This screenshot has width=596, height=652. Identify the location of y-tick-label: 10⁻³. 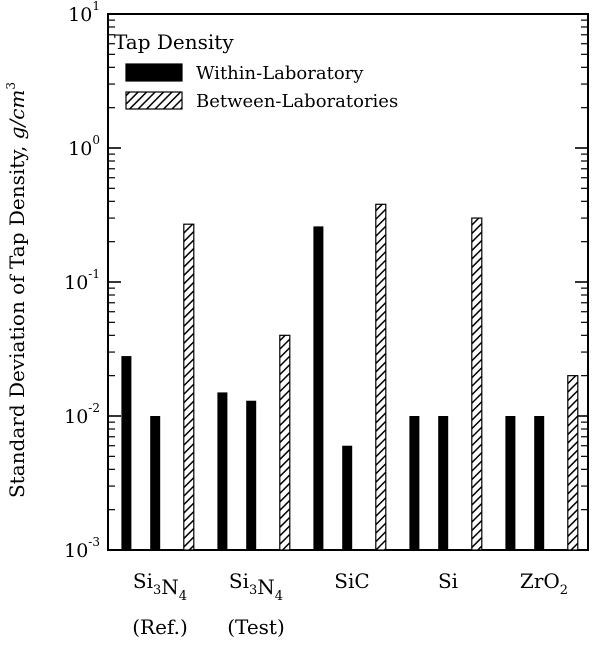
(82, 548).